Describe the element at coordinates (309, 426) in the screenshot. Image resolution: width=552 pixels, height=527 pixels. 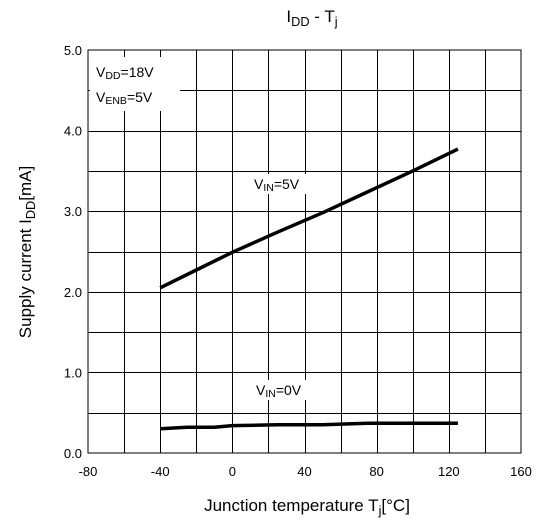
I see `series-line-vin-0v` at that location.